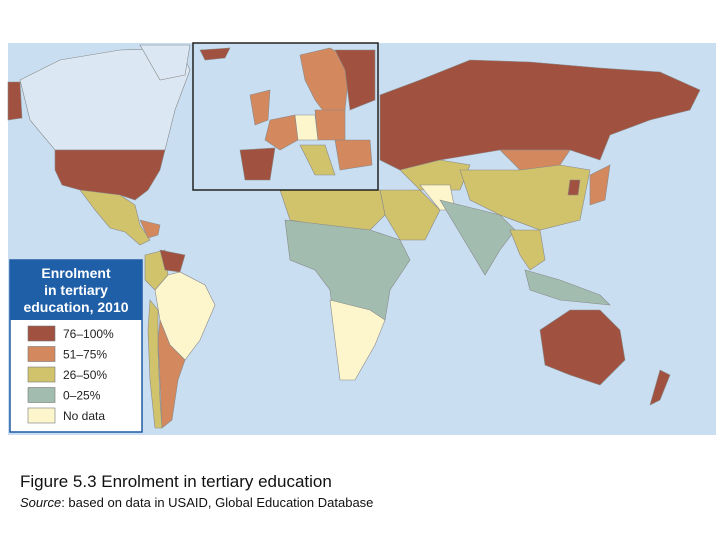  I want to click on legend-header, so click(76, 290).